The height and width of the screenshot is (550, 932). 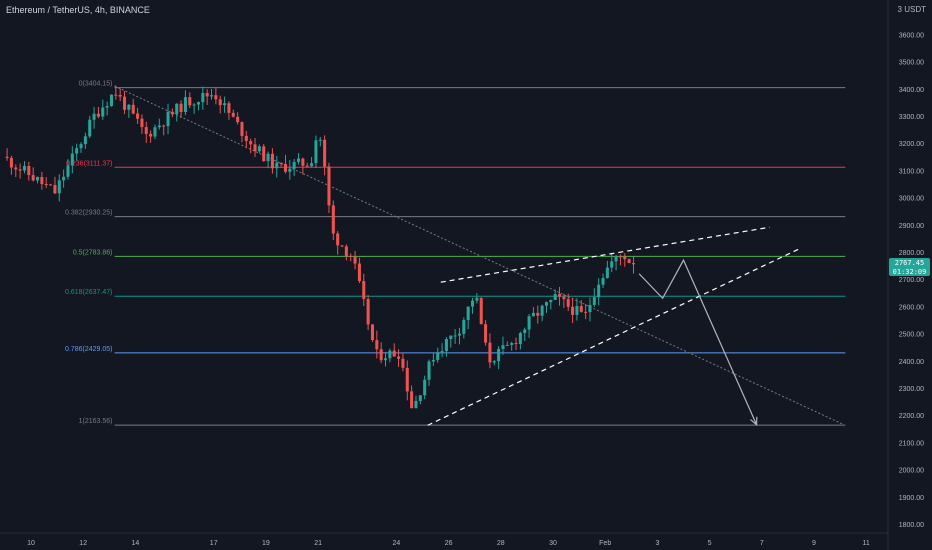 What do you see at coordinates (501, 543) in the screenshot?
I see `time-tick-label: 28` at bounding box center [501, 543].